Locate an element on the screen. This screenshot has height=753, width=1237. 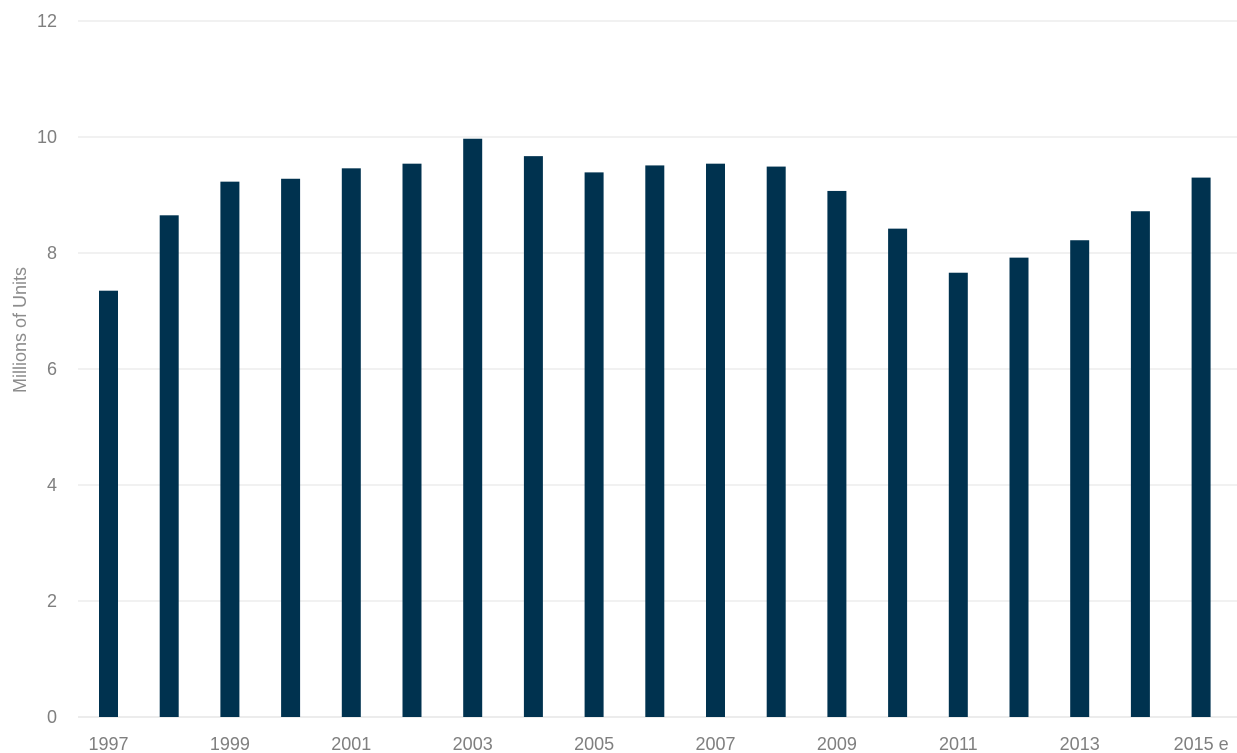
bar-2000 is located at coordinates (291, 447).